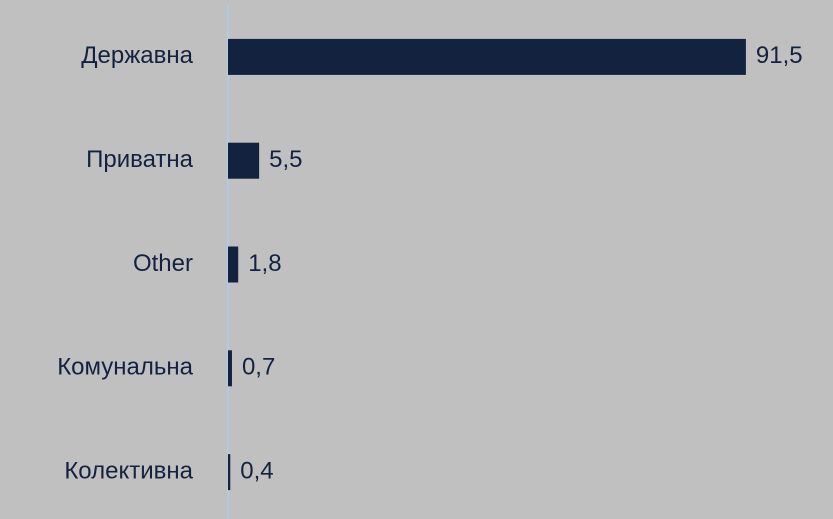  I want to click on value-label: 0,4, so click(256, 470).